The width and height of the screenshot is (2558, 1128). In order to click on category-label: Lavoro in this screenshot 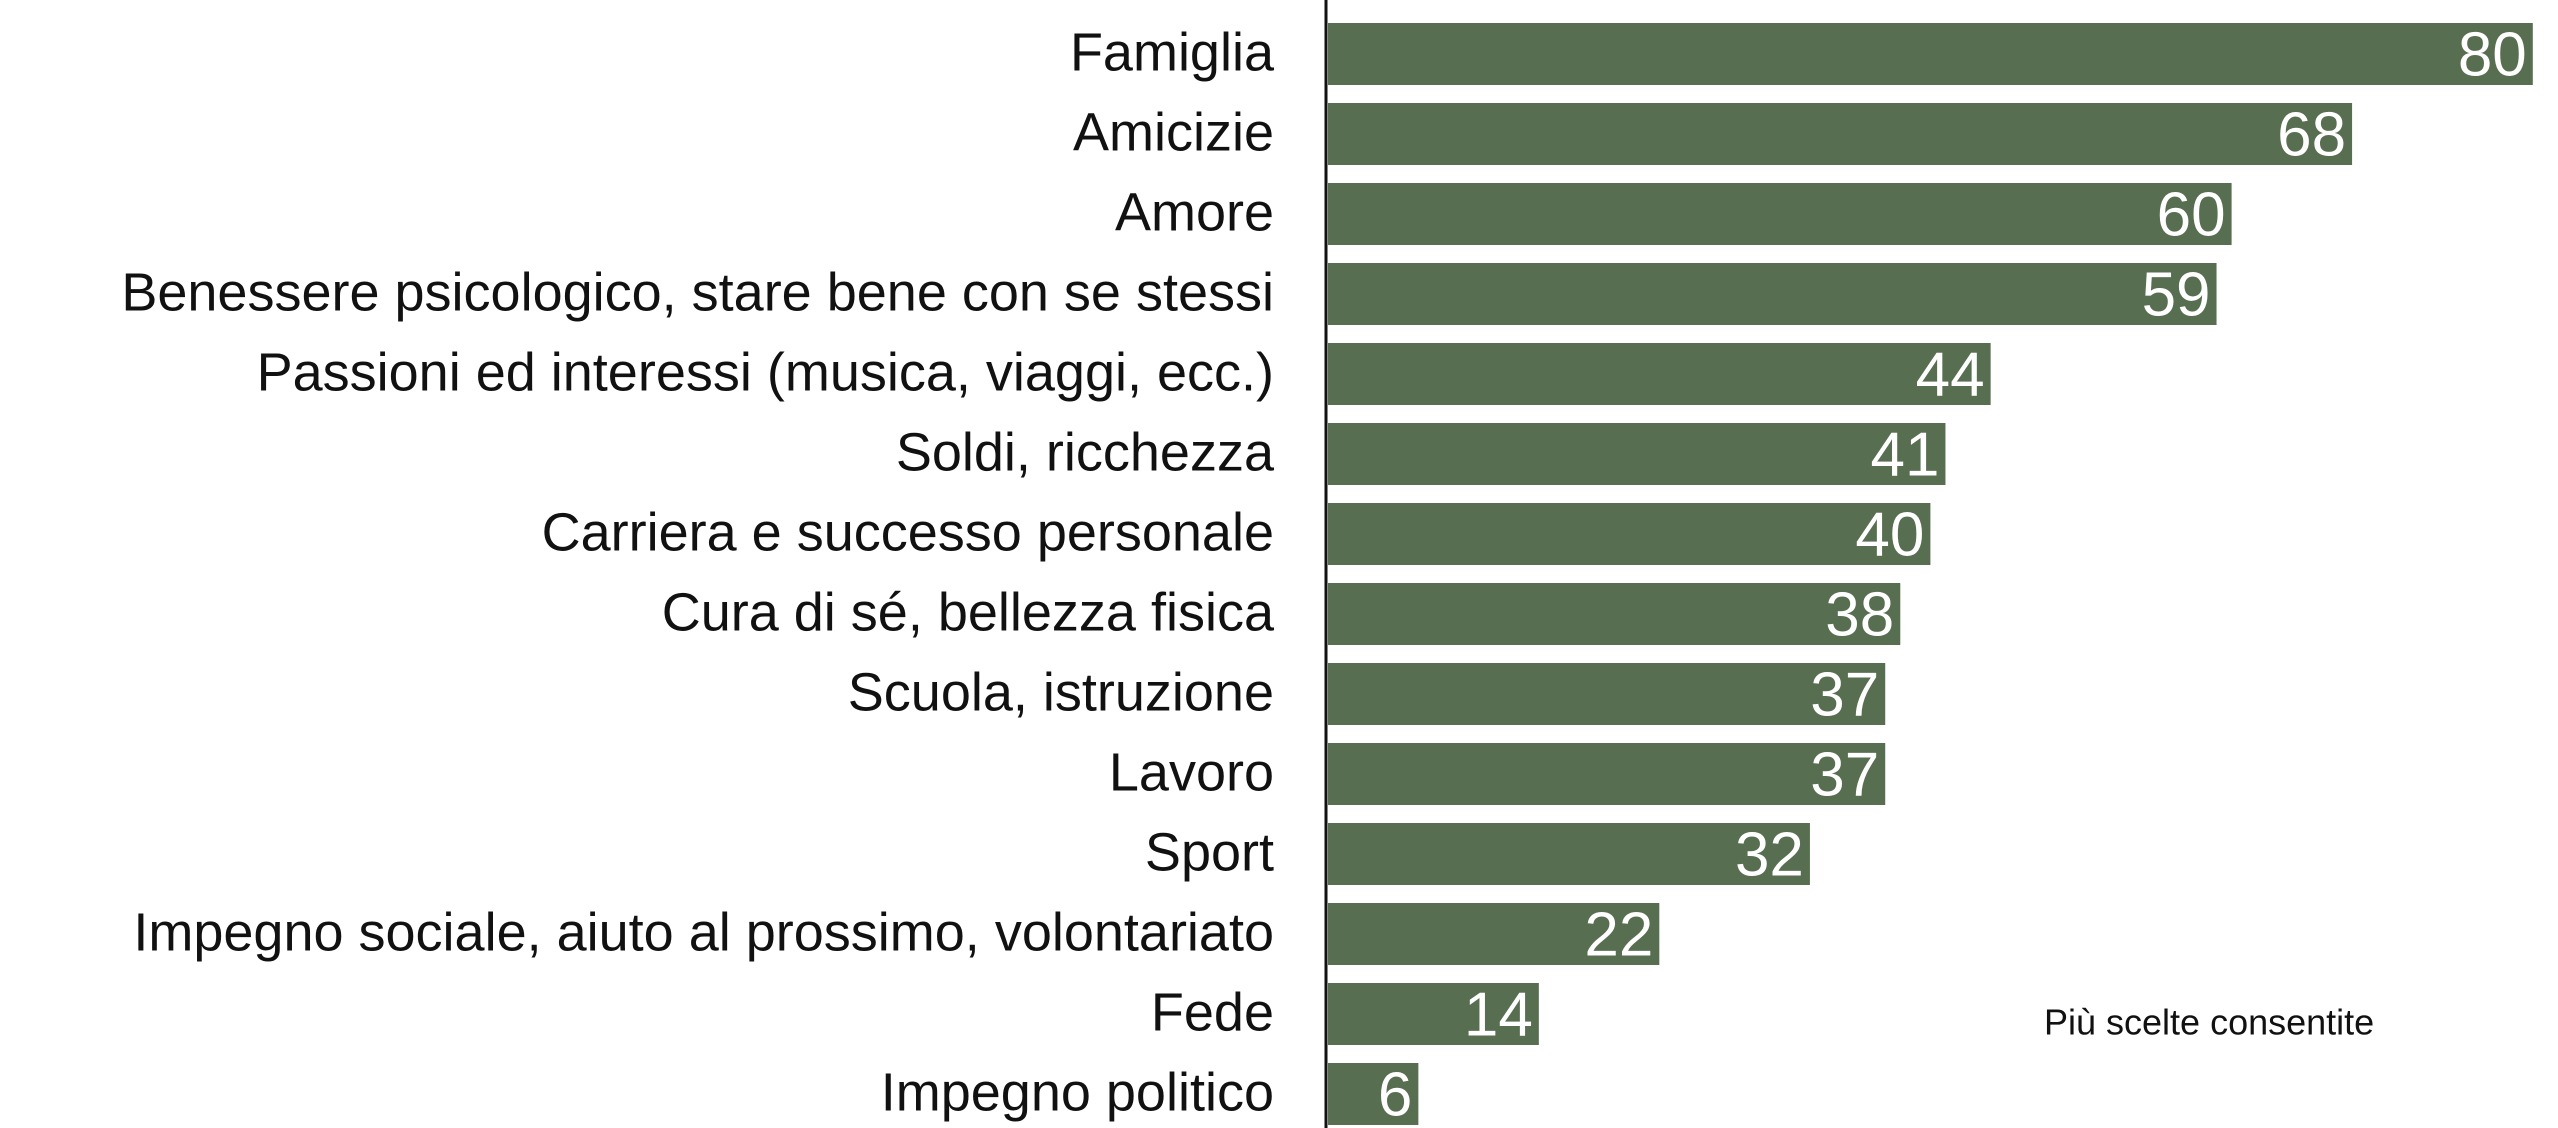, I will do `click(1191, 772)`.